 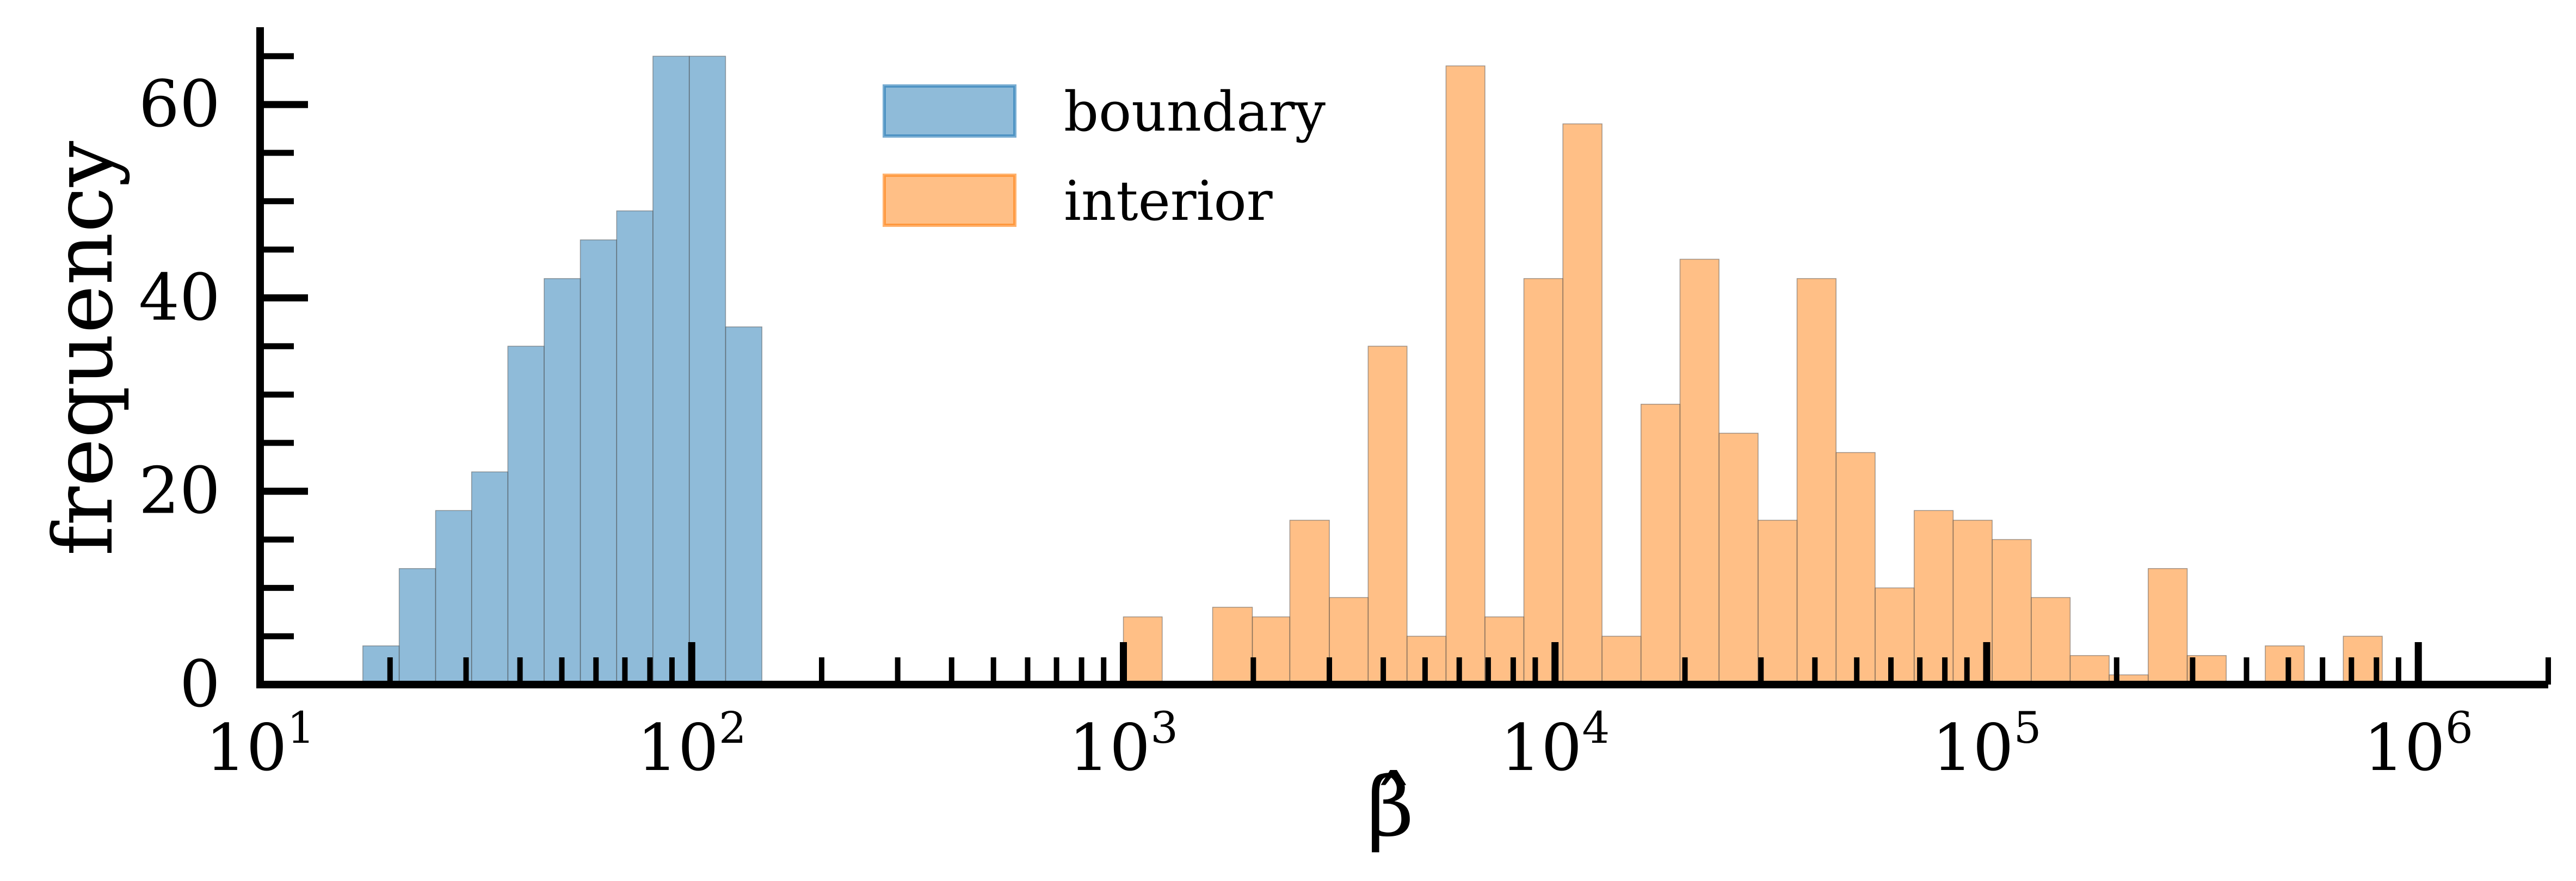 I want to click on x-tick-label-4: 10⁴, so click(x=1555, y=744).